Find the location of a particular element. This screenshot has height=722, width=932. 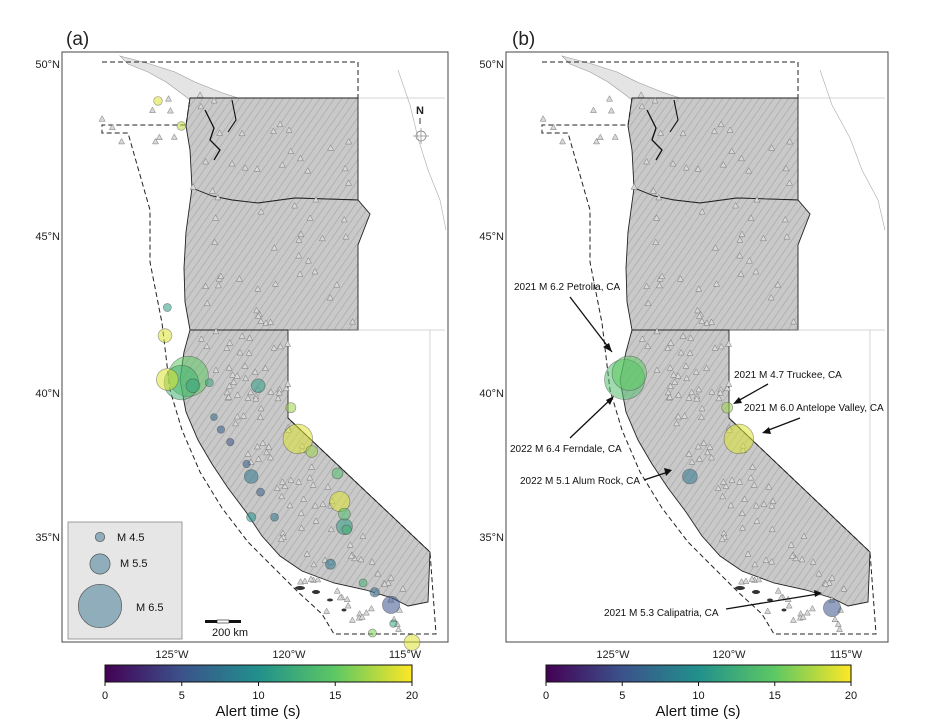

north-arrow: N is located at coordinates (421, 124).